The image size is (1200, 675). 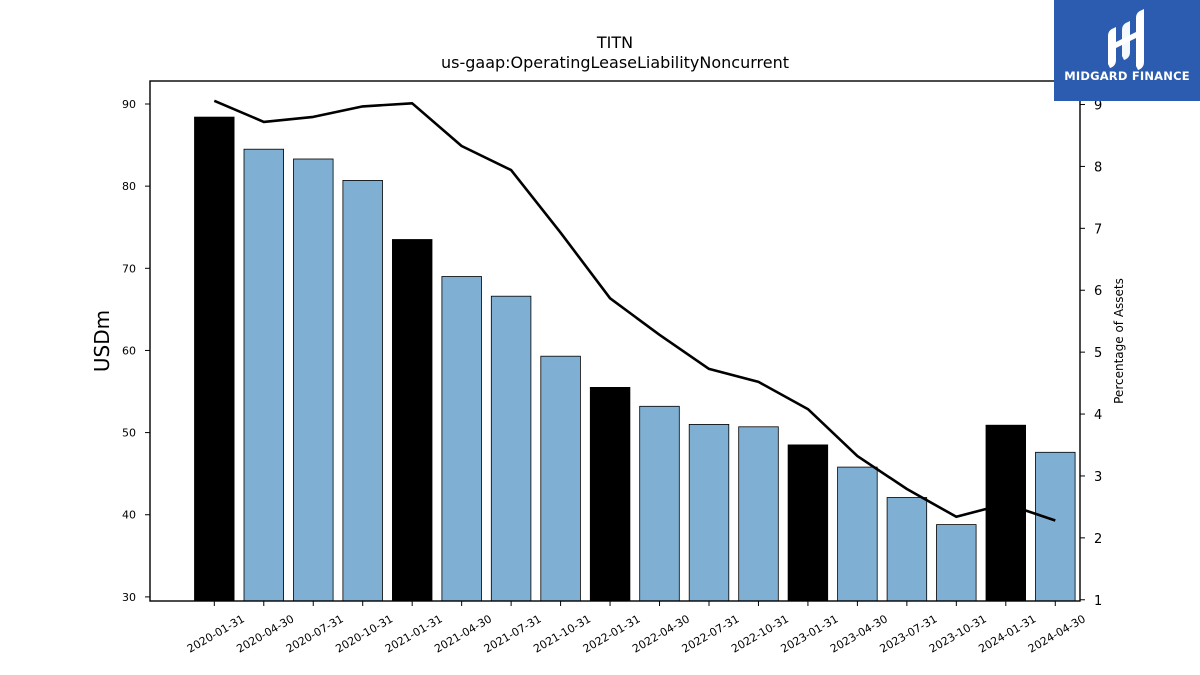 I want to click on y2-tick-label-8: 8, so click(x=1098, y=167).